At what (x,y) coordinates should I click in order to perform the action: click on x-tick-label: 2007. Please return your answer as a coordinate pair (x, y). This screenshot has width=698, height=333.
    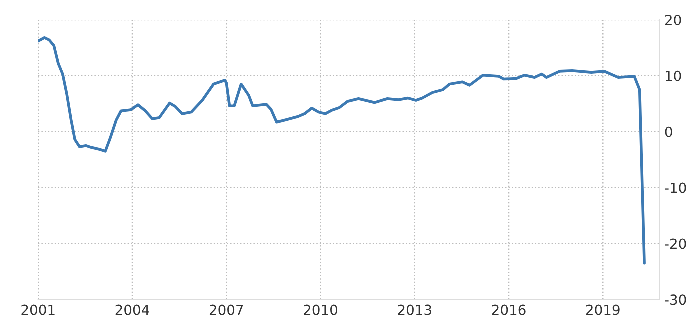
    Looking at the image, I should click on (227, 310).